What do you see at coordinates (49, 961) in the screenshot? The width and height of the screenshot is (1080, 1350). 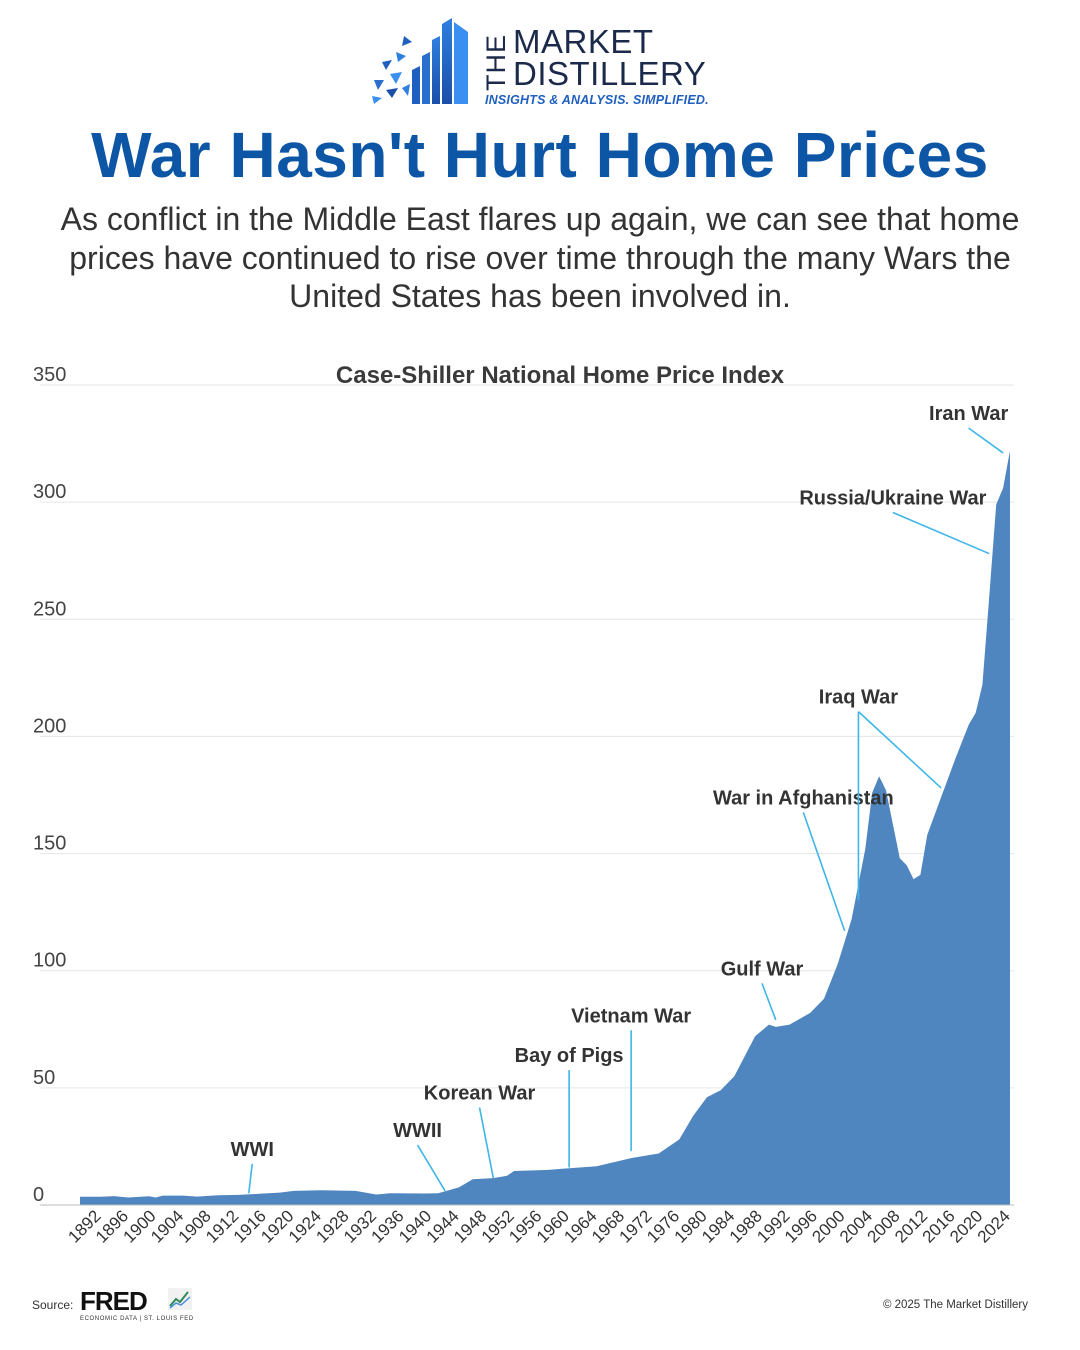 I see `y-tick-label: 100` at bounding box center [49, 961].